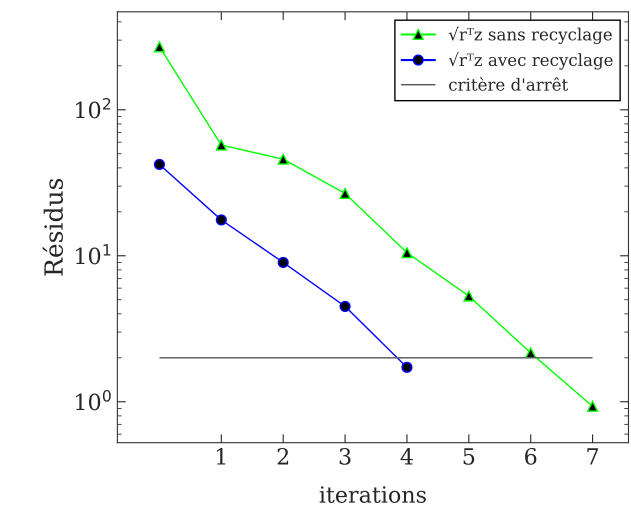 The width and height of the screenshot is (631, 513). Describe the element at coordinates (93, 108) in the screenshot. I see `y-tick-label: 10$^{2}$` at that location.